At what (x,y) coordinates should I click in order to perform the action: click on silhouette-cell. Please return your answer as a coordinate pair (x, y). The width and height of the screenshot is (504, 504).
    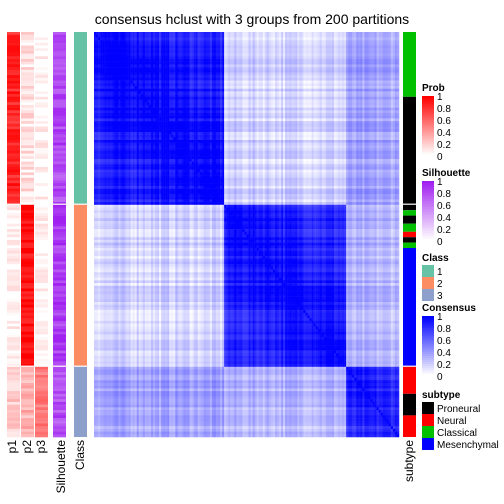
    Looking at the image, I should click on (59, 69).